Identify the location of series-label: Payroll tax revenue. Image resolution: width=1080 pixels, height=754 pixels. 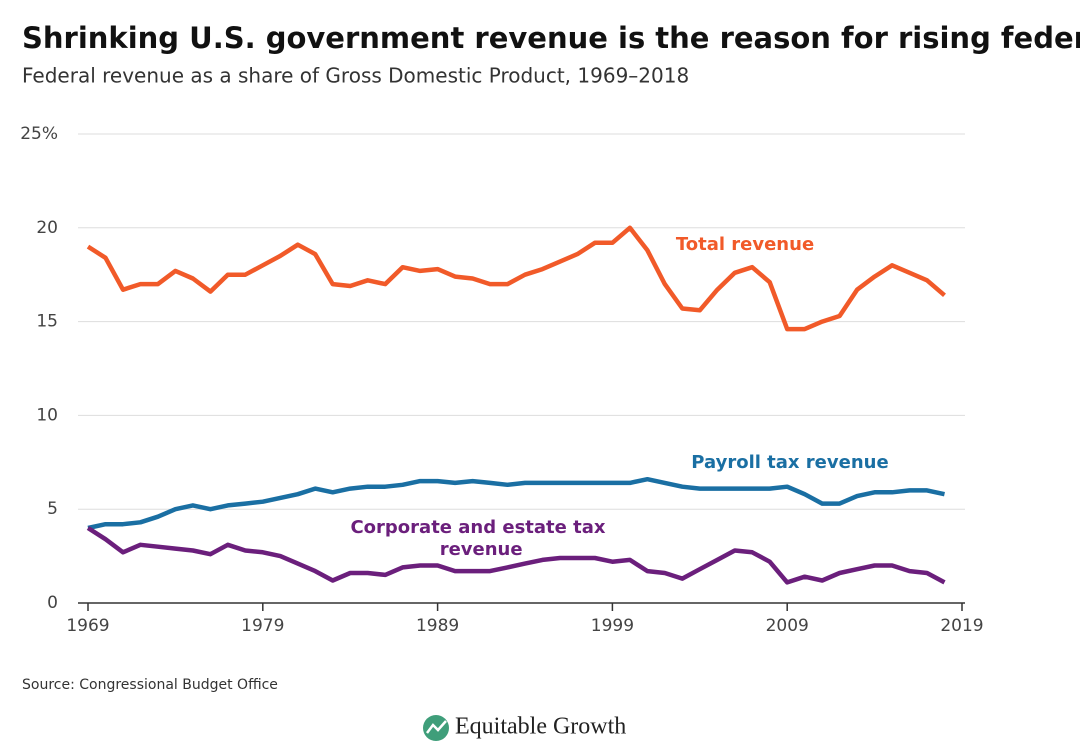
(789, 462).